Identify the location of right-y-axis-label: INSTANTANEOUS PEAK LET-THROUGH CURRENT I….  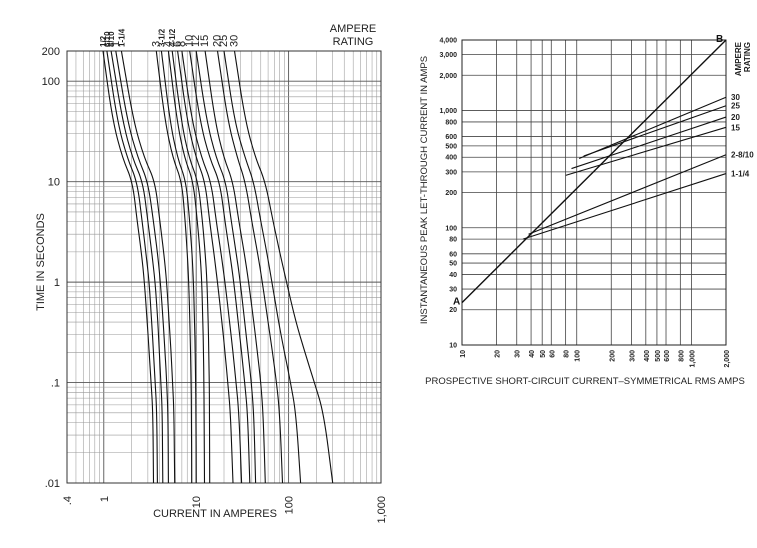
(424, 190).